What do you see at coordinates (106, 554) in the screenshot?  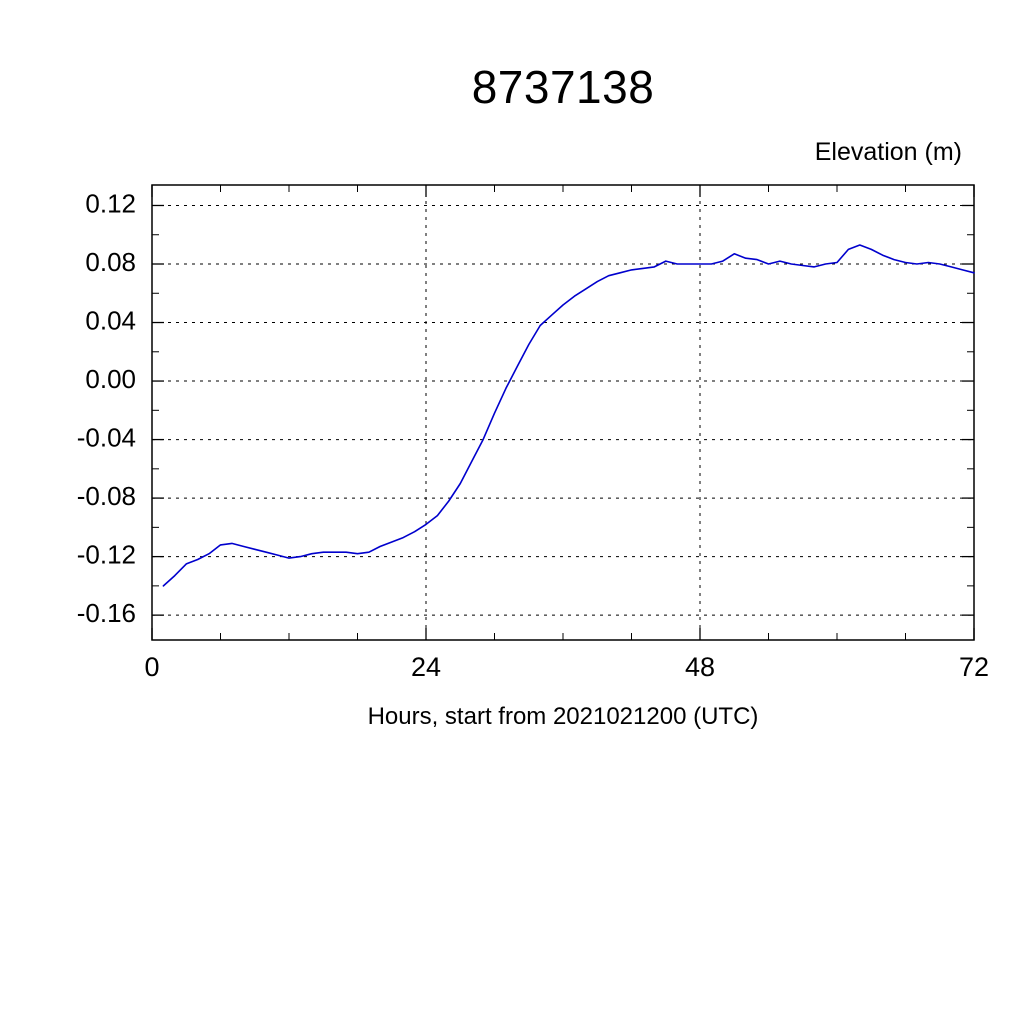 I see `y-tick-label: -0.12` at bounding box center [106, 554].